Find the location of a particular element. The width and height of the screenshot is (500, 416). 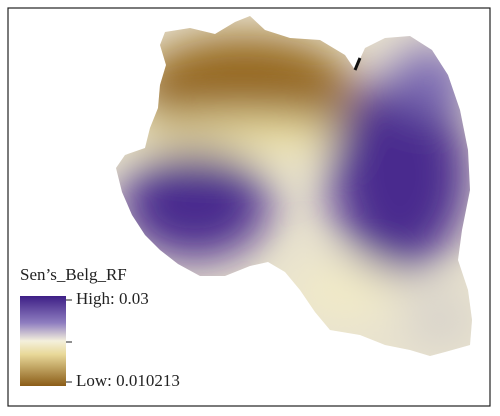

legend-low-label: Low: 0.010213 is located at coordinates (128, 380).